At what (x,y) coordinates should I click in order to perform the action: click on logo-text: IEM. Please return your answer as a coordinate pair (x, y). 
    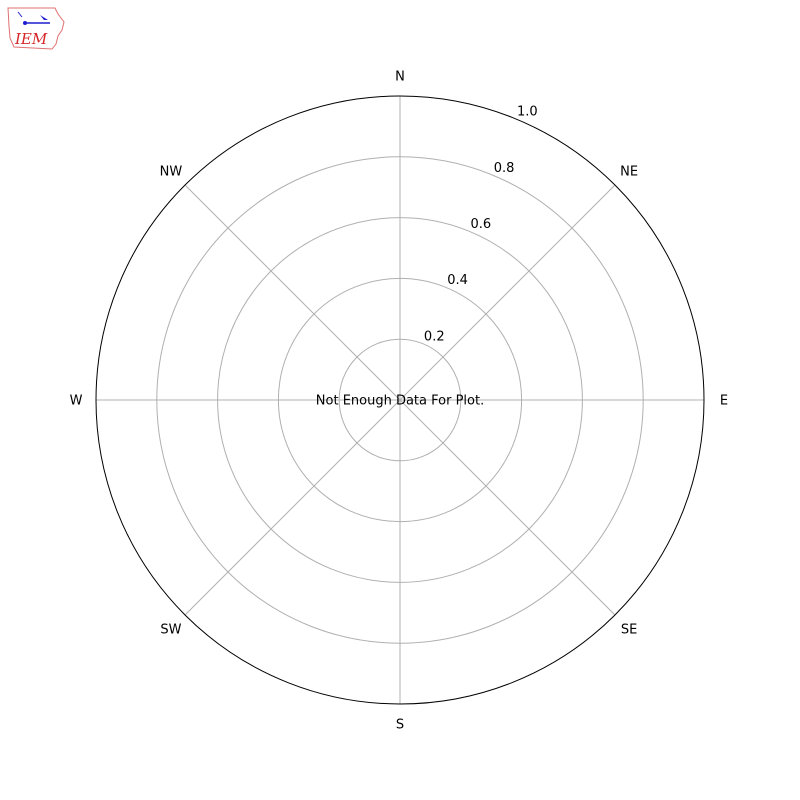
    Looking at the image, I should click on (31, 39).